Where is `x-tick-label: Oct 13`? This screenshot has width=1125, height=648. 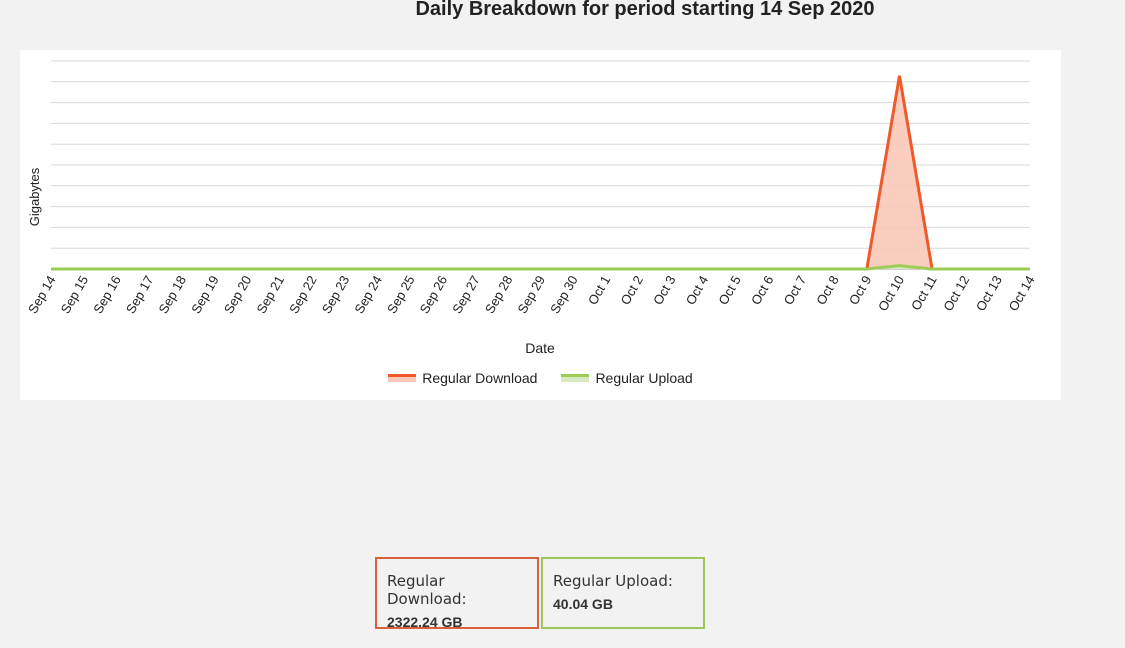 x-tick-label: Oct 13 is located at coordinates (989, 293).